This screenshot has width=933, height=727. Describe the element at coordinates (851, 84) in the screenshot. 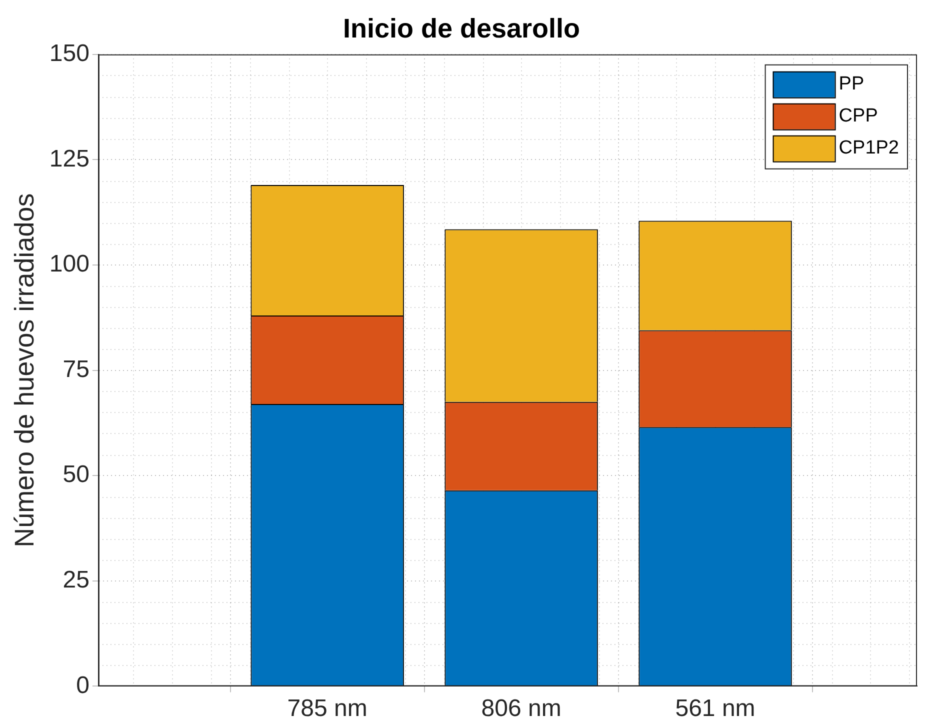

I see `legend-label: PP` at that location.